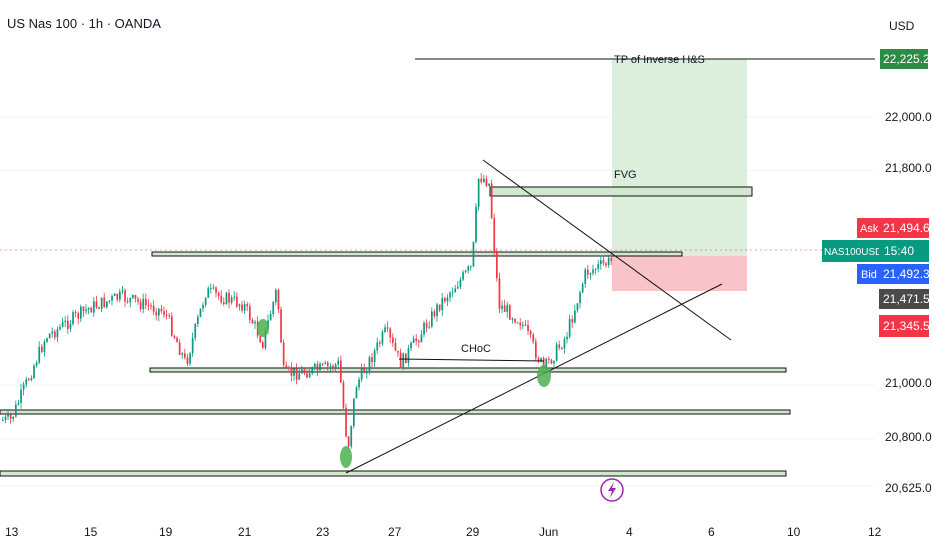 The width and height of the screenshot is (932, 550). Describe the element at coordinates (625, 175) in the screenshot. I see `fvg-label: FVG` at that location.